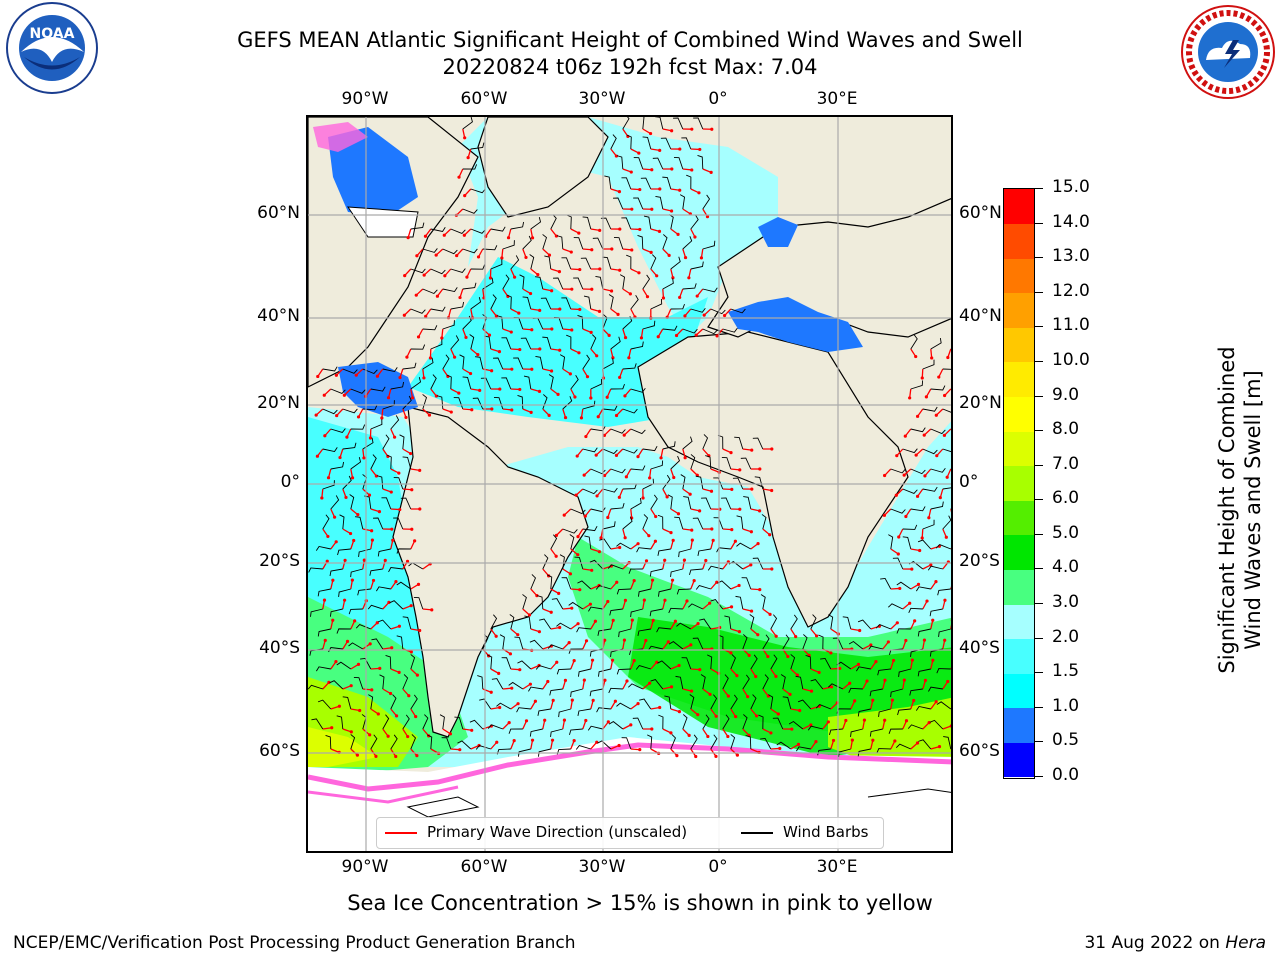 The height and width of the screenshot is (960, 1280). I want to click on footer-date: 31 Aug 2022 on Hera, so click(1175, 943).